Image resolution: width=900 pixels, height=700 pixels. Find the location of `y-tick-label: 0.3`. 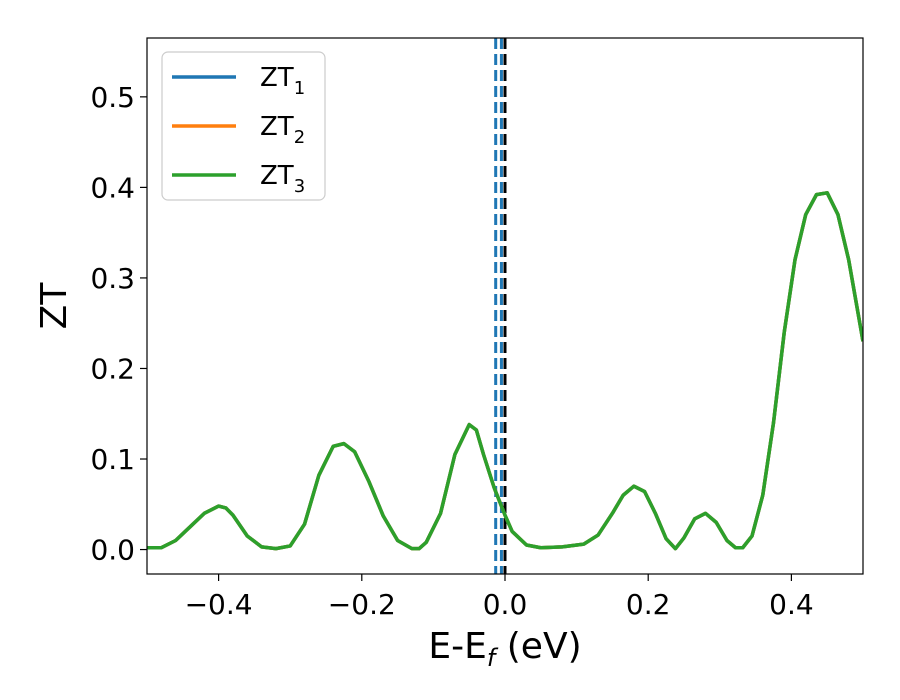

y-tick-label: 0.3 is located at coordinates (112, 278).